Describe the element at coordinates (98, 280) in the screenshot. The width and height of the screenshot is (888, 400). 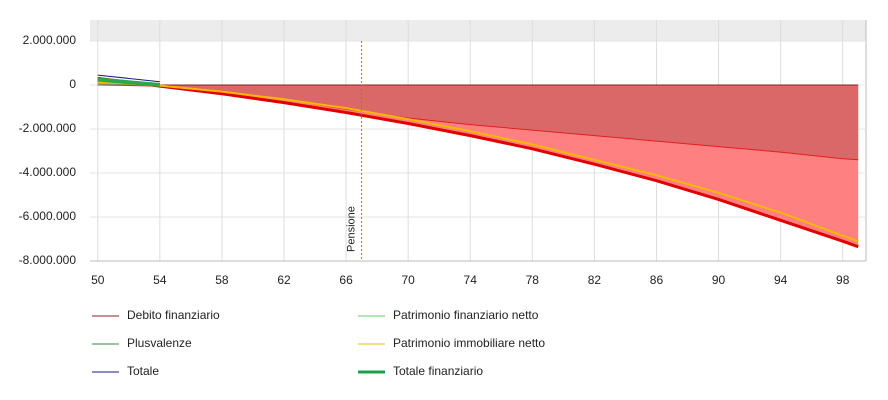
I see `x-tick-label: 50` at that location.